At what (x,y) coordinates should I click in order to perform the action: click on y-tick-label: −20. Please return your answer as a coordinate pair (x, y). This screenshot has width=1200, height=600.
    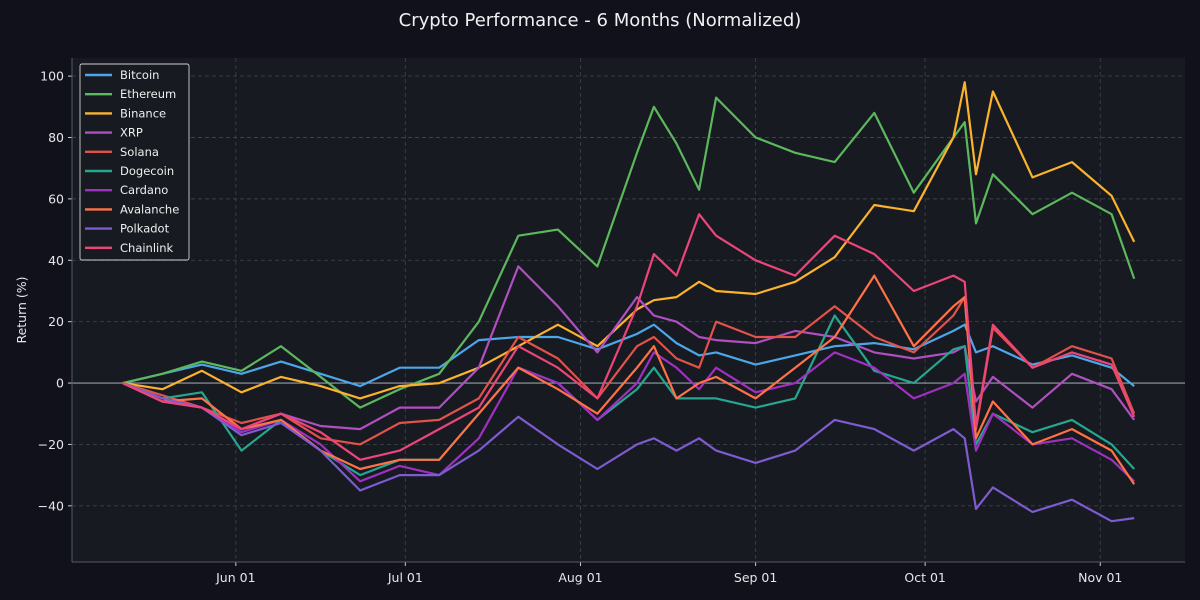
    Looking at the image, I should click on (51, 444).